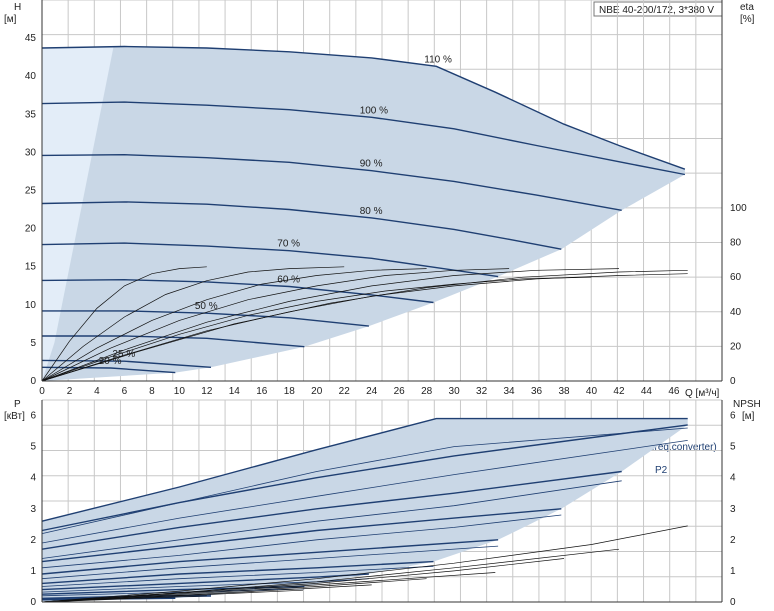 The width and height of the screenshot is (774, 611). I want to click on x-tick-label: 8, so click(152, 391).